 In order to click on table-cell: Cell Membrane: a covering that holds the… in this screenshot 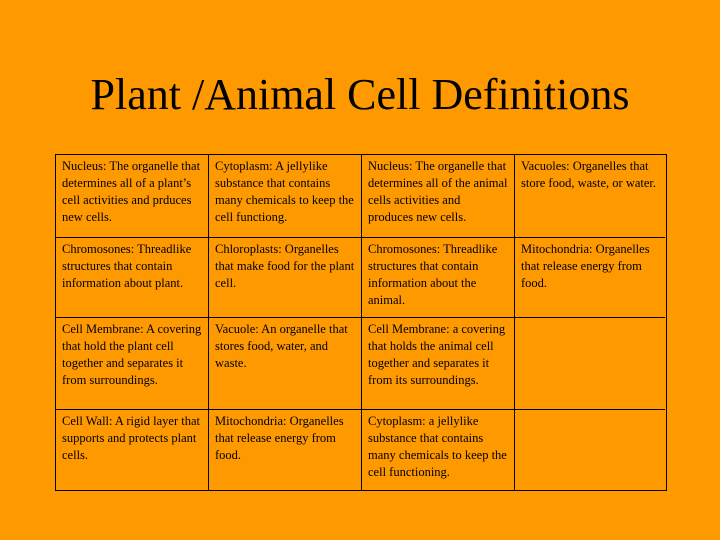, I will do `click(438, 364)`.